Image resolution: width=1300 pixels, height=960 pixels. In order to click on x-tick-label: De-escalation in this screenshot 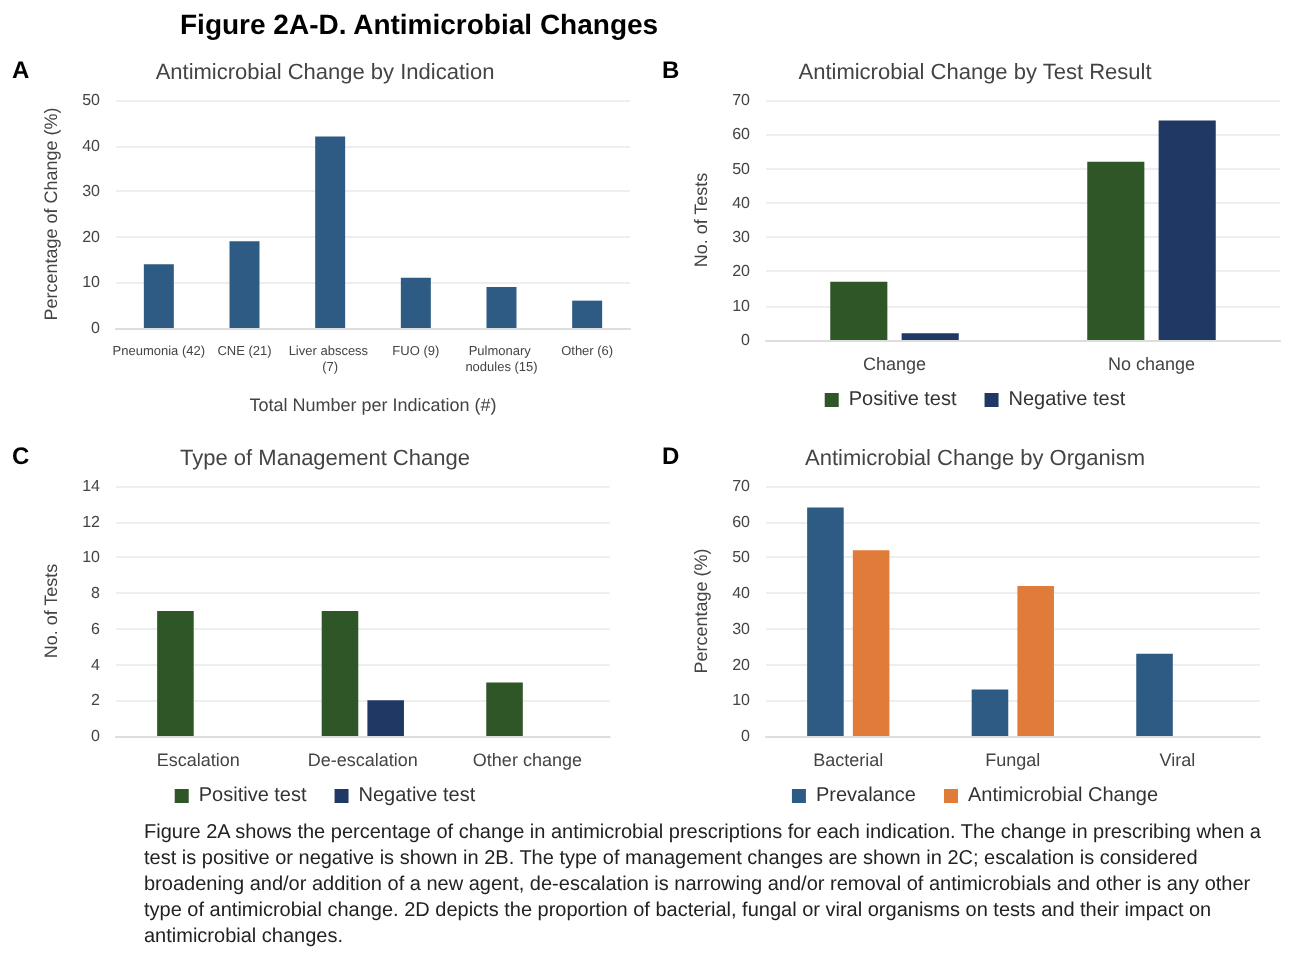, I will do `click(362, 760)`.